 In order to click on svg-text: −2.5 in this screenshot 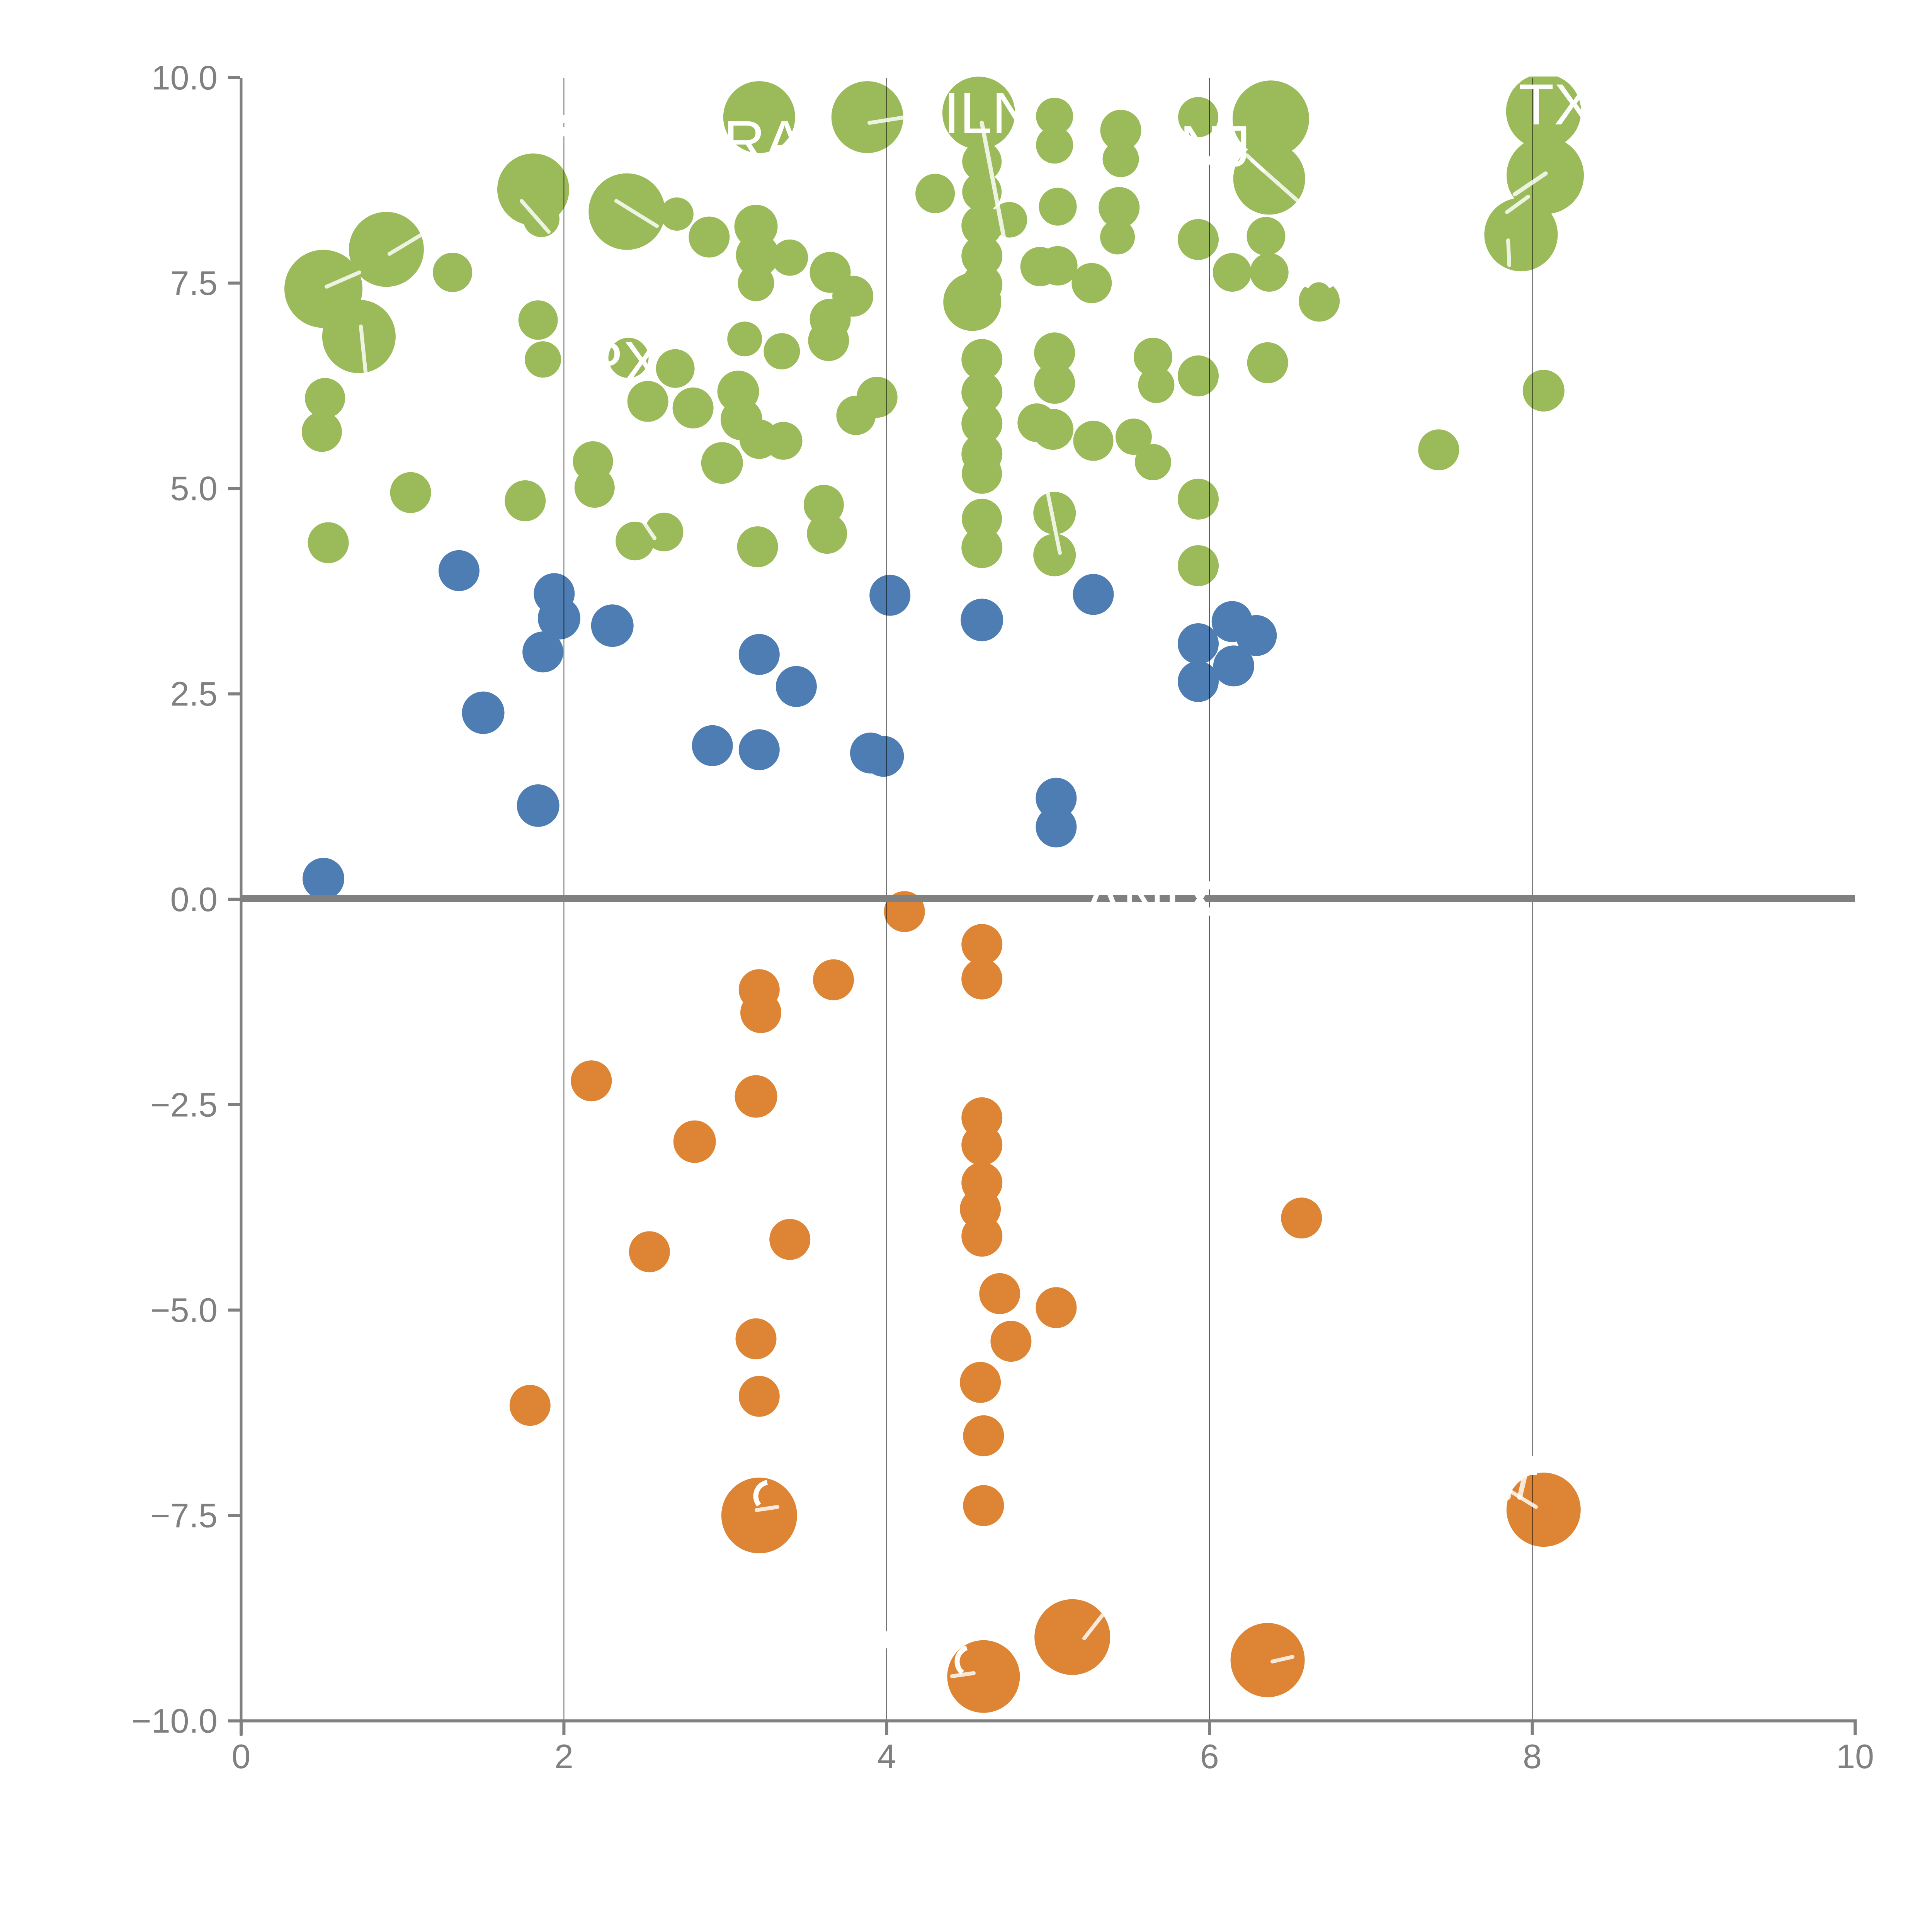, I will do `click(184, 1105)`.